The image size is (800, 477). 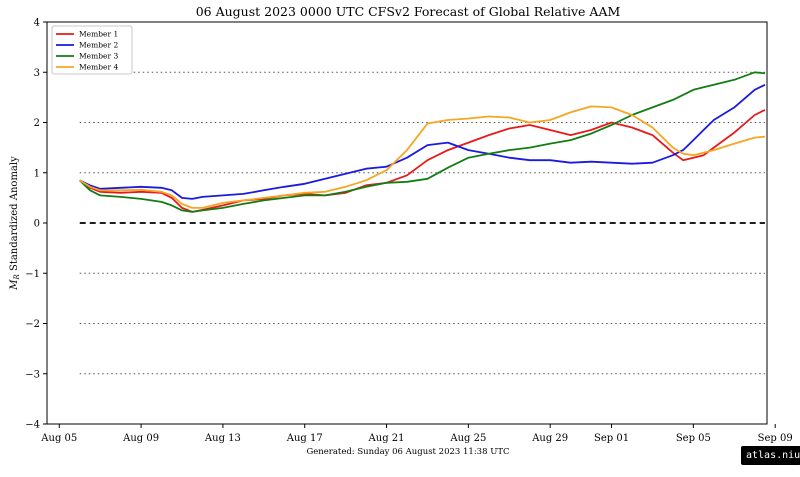 I want to click on y-tick-label: 1, so click(x=37, y=173).